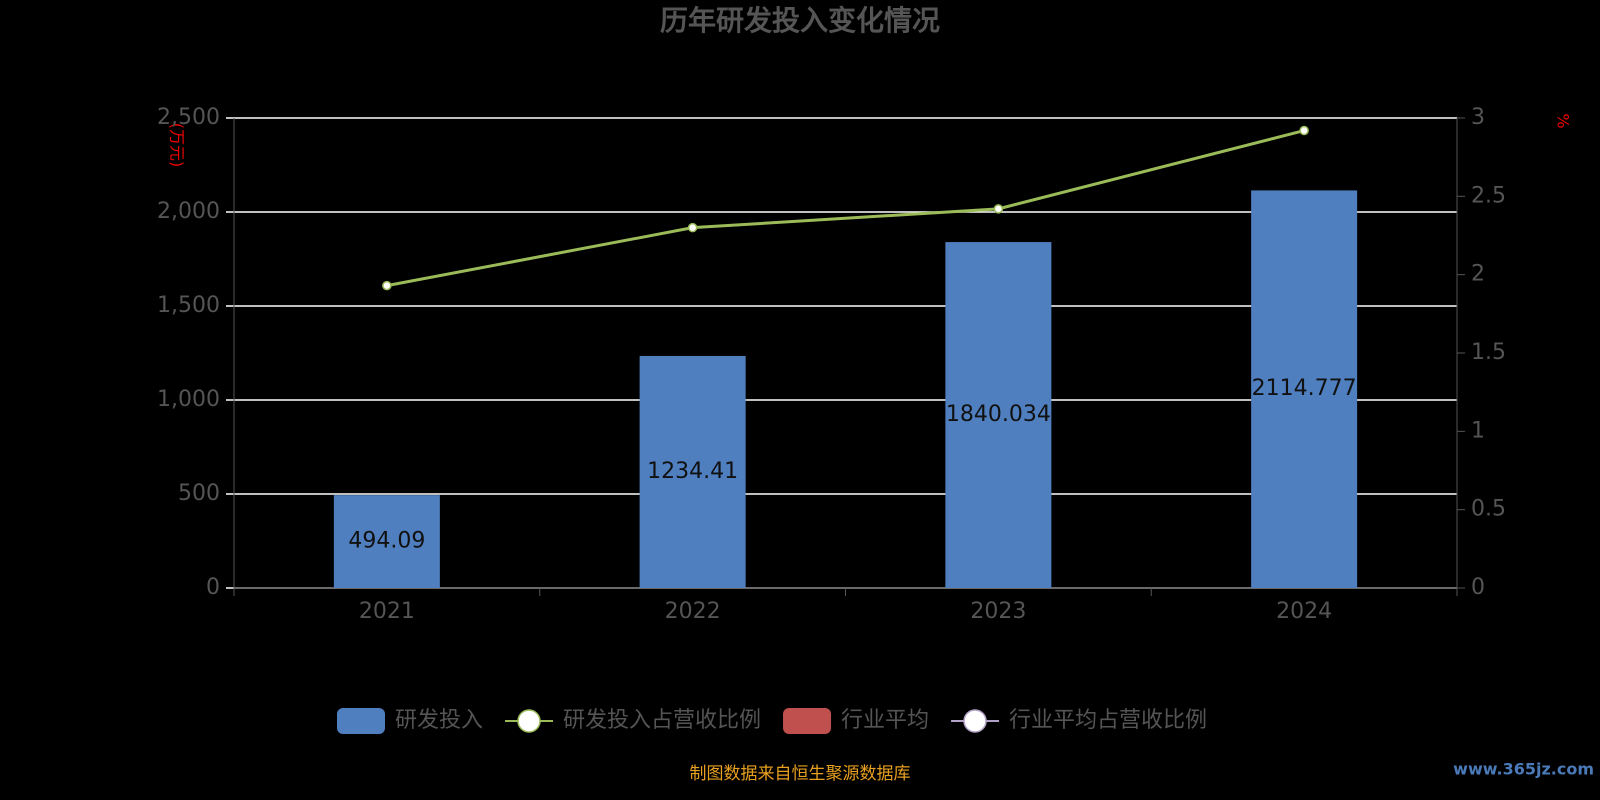 The height and width of the screenshot is (800, 1600). I want to click on bar-value-label: 2114.777, so click(1304, 388).